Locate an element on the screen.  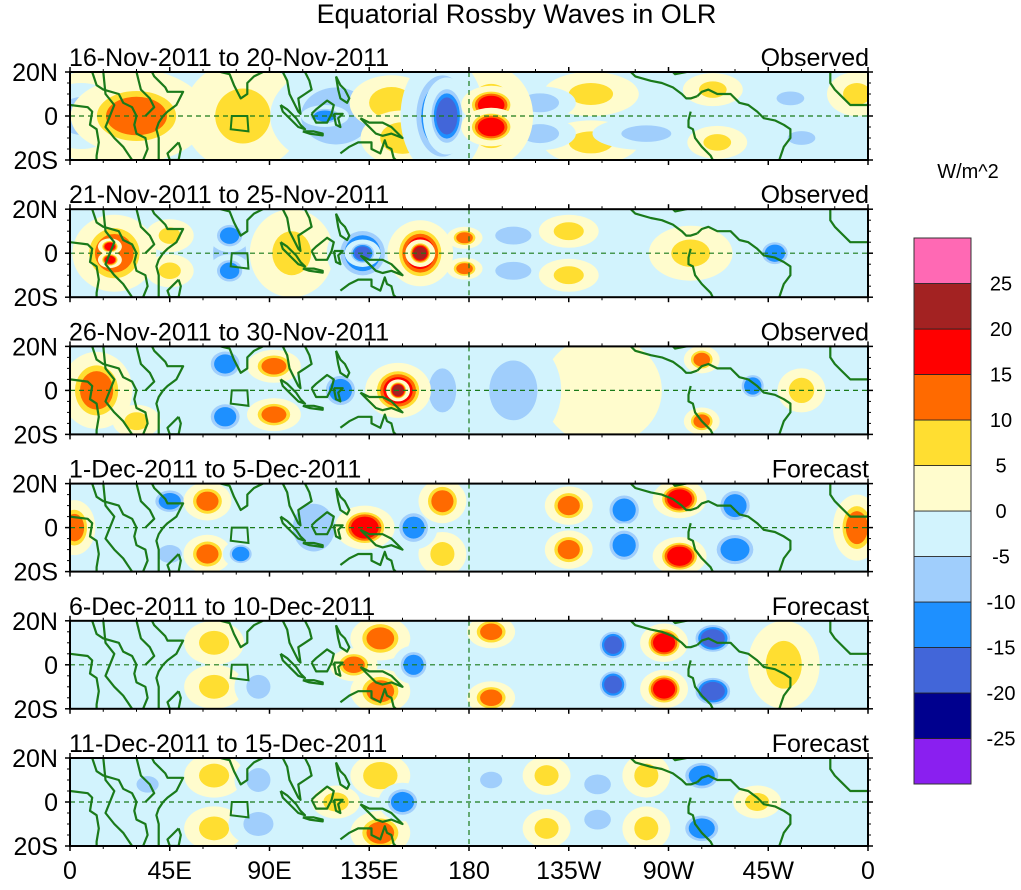
colorbar-label: -20 is located at coordinates (1001, 694).